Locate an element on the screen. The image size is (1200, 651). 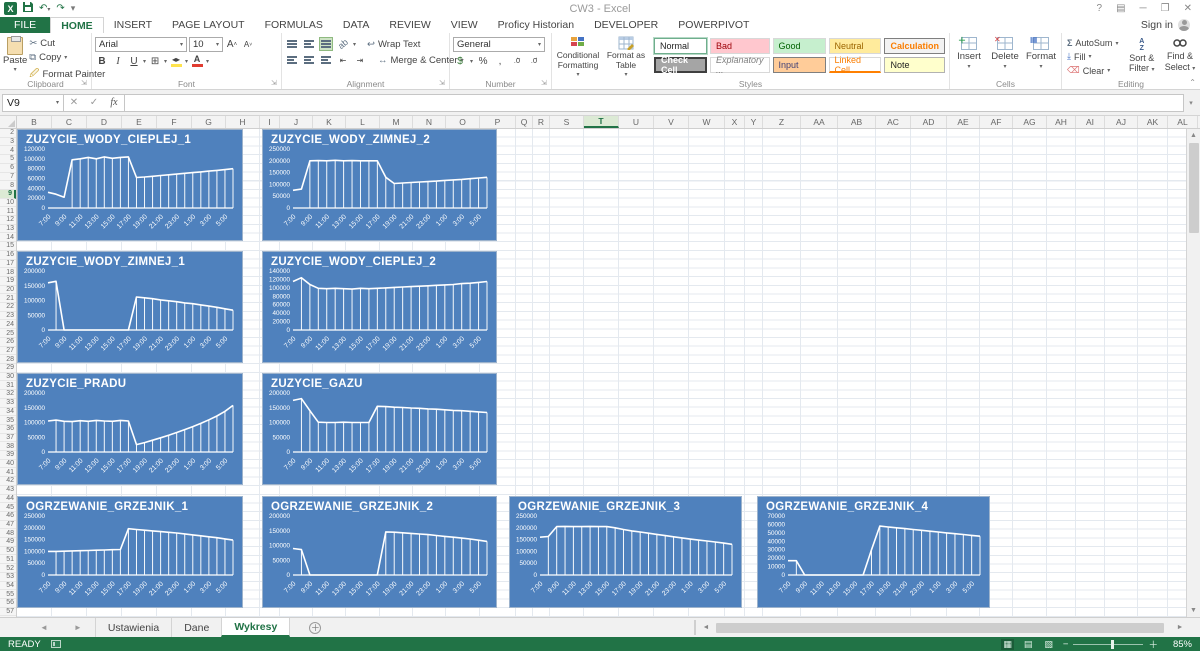
column-header-J: J is located at coordinates (296, 122).